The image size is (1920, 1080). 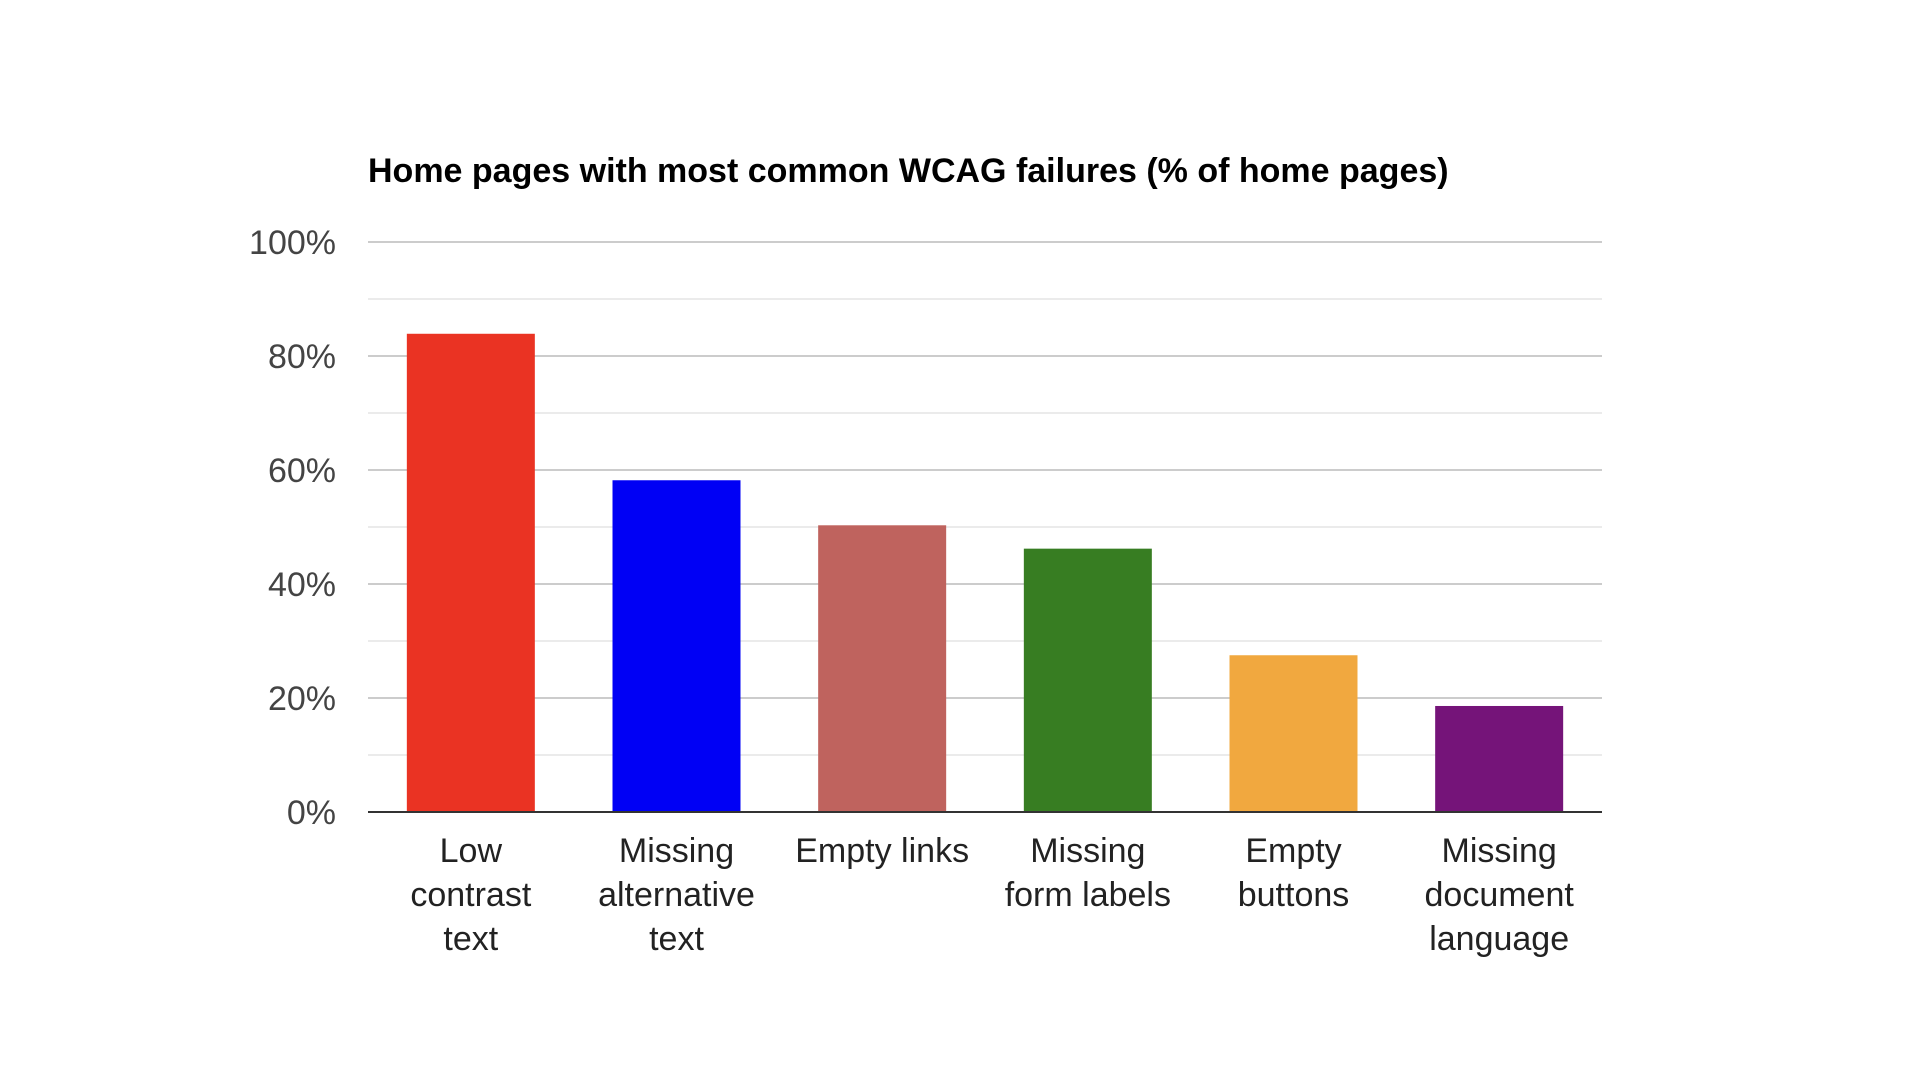 What do you see at coordinates (311, 813) in the screenshot?
I see `y-tick-label: 0%` at bounding box center [311, 813].